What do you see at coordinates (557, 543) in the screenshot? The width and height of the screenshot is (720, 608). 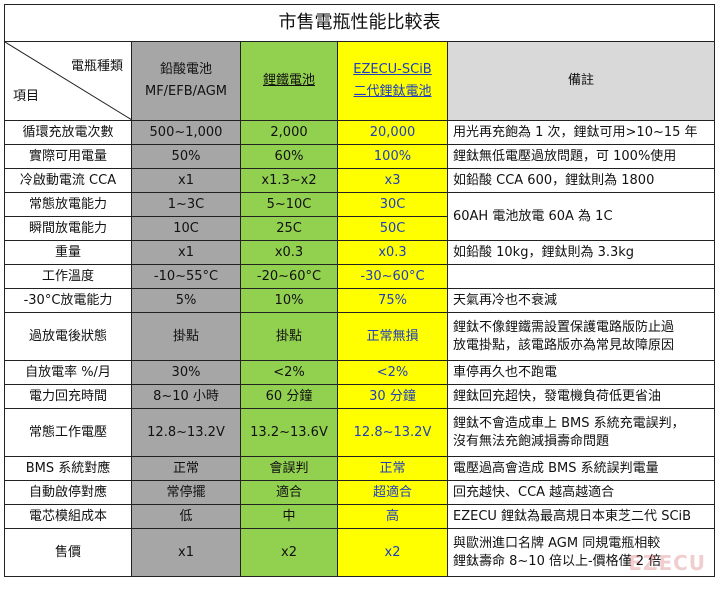 I see `note-line: 與歐洲進口名牌 AGM 同規電瓶相較` at bounding box center [557, 543].